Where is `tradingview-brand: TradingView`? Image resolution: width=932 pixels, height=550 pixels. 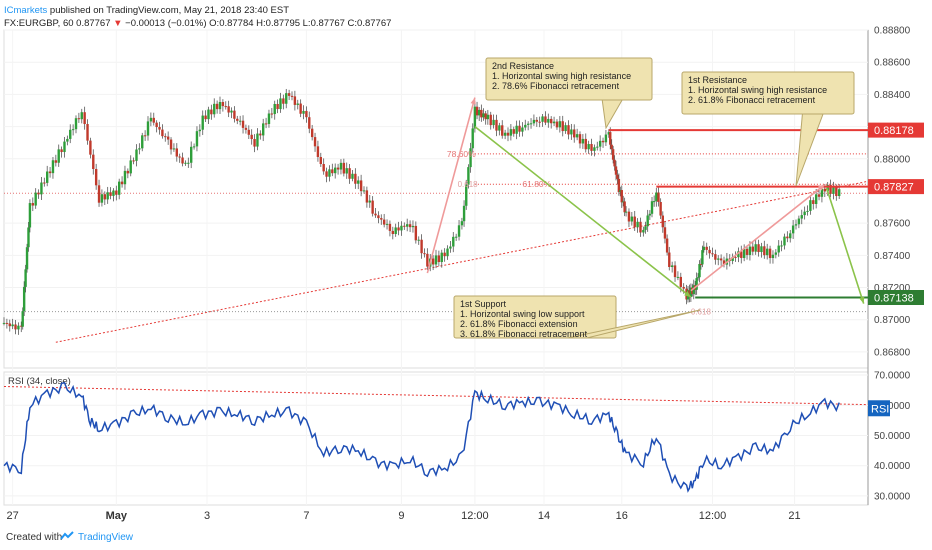 tradingview-brand: TradingView is located at coordinates (106, 537).